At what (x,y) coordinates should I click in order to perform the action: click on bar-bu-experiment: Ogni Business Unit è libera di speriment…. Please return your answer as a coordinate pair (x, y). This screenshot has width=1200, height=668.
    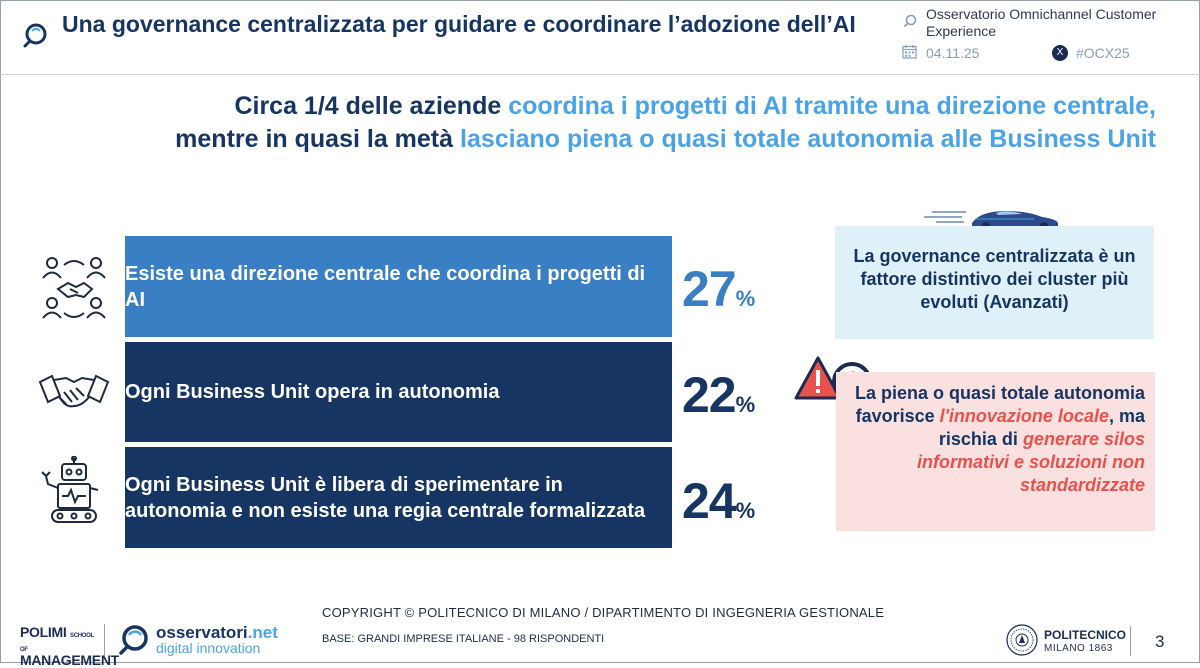
    Looking at the image, I should click on (398, 497).